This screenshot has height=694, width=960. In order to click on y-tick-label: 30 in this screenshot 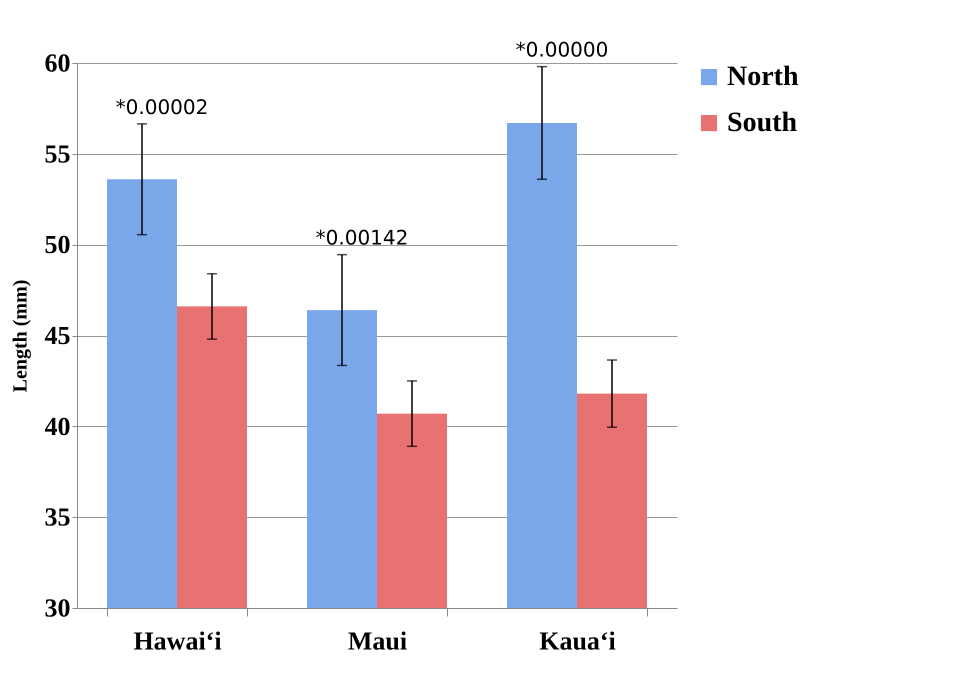, I will do `click(57, 608)`.